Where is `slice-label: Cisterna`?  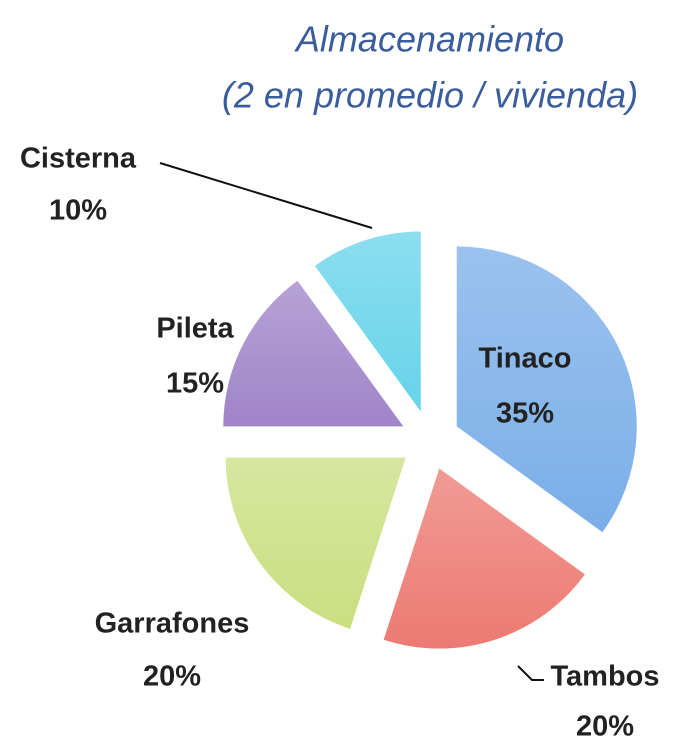 slice-label: Cisterna is located at coordinates (78, 159).